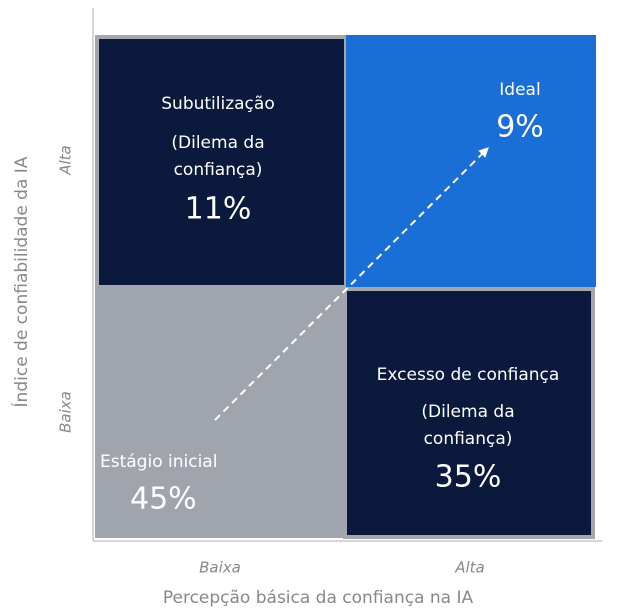 This screenshot has width=623, height=609. What do you see at coordinates (468, 477) in the screenshot?
I see `quadrant-share: 35%` at bounding box center [468, 477].